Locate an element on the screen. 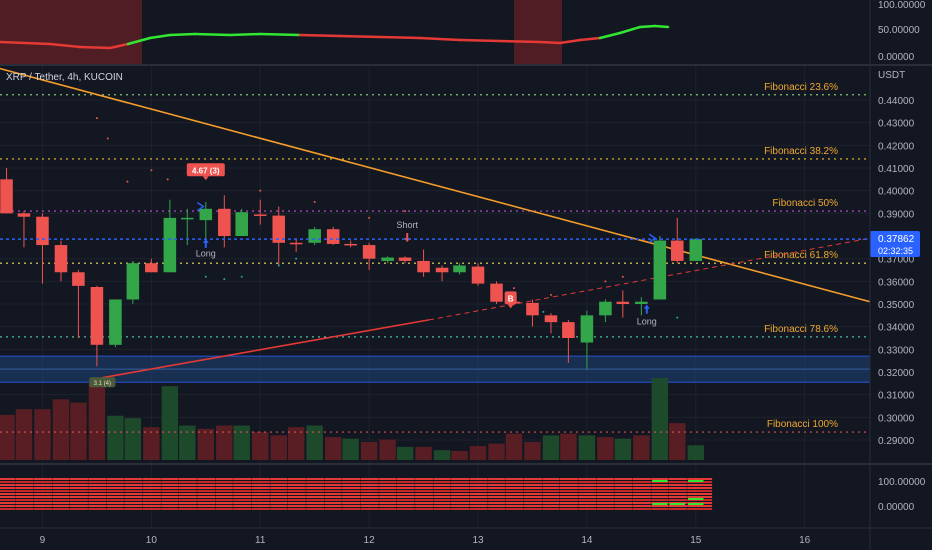  time-tick-3: 12 is located at coordinates (370, 540).